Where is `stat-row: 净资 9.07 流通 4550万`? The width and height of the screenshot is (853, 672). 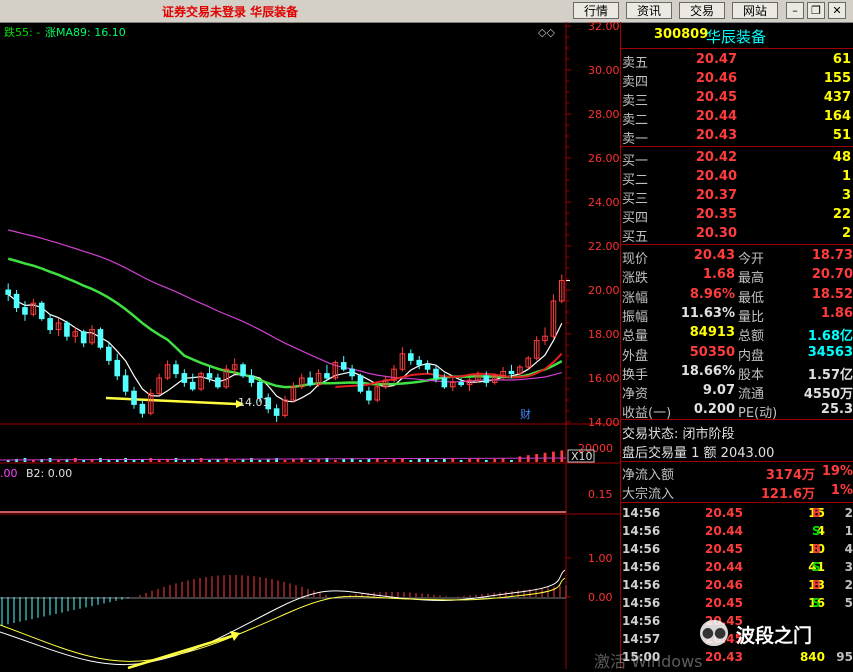
stat-row: 净资 9.07 流通 4550万 is located at coordinates (736, 392).